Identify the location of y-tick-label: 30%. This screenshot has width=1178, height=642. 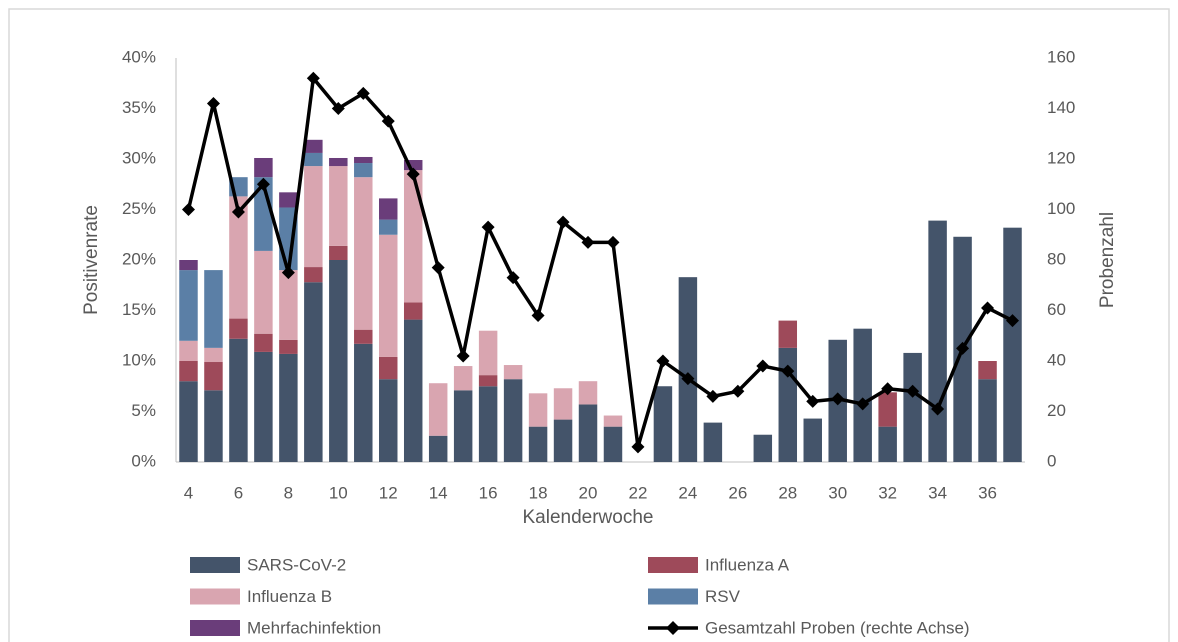
(139, 157).